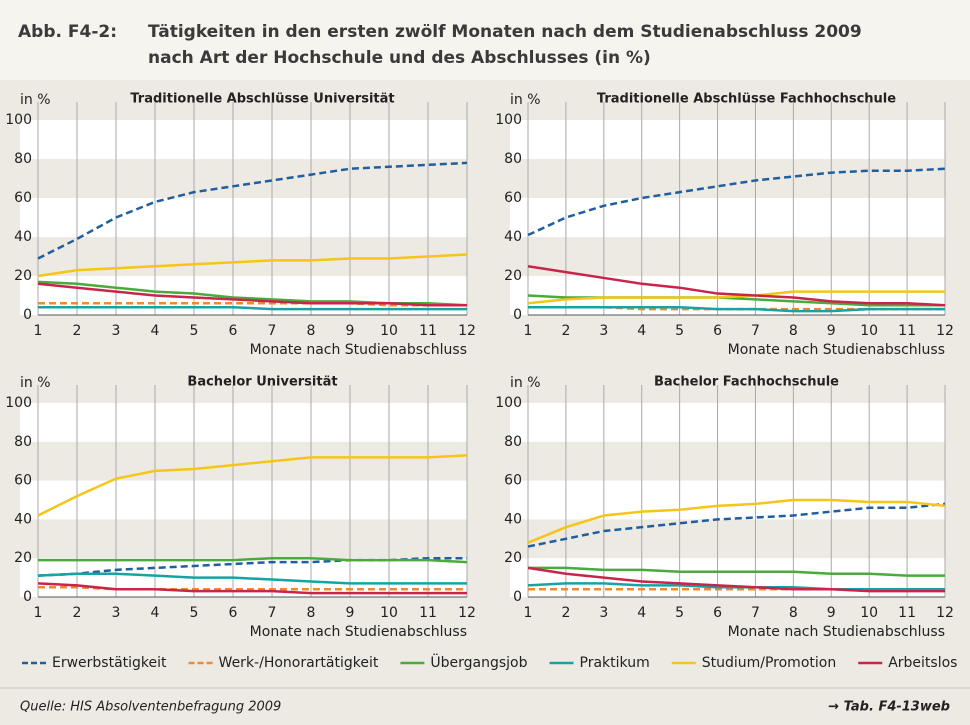 The height and width of the screenshot is (725, 970). Describe the element at coordinates (922, 663) in the screenshot. I see `legend-label: Arbeitslos` at that location.